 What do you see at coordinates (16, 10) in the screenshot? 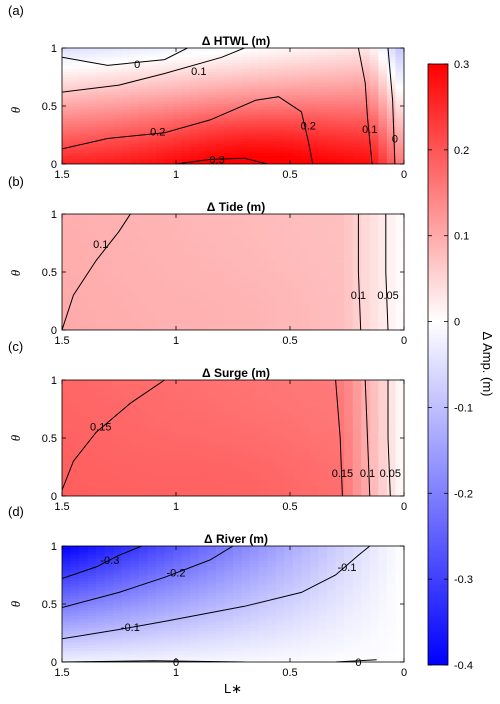
I see `panel-label: (a)` at bounding box center [16, 10].